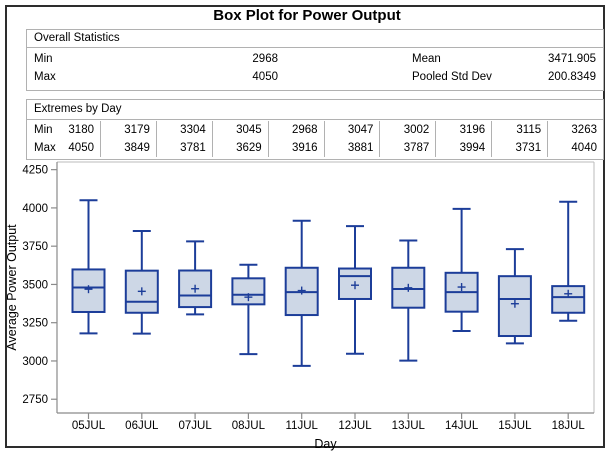  I want to click on stat-label: Pooled Std Dev, so click(452, 77).